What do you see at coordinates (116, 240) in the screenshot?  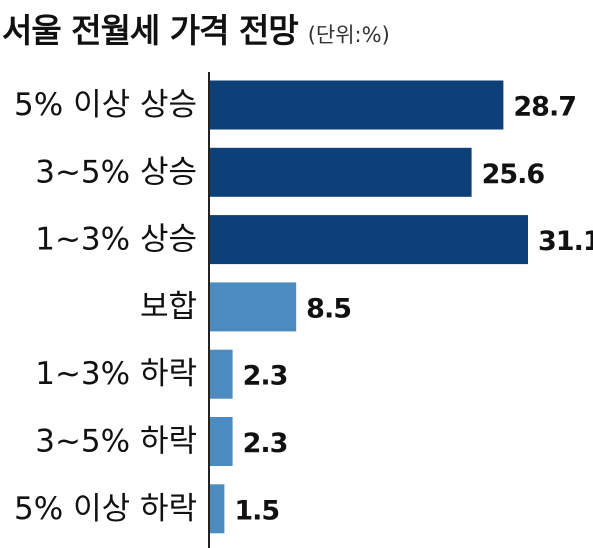 I see `category-label: 1~3% 상승` at bounding box center [116, 240].